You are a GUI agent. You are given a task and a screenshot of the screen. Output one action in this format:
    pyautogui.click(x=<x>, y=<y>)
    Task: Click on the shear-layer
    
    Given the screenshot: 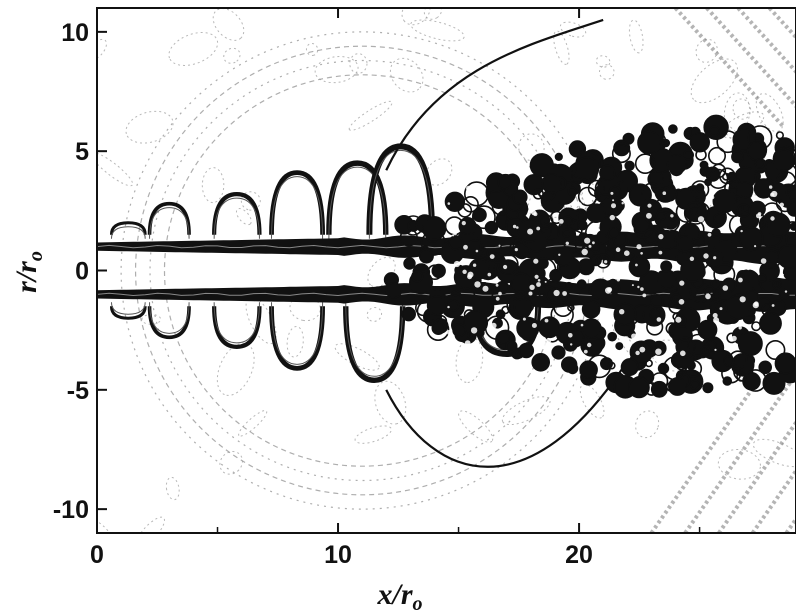 What is the action you would take?
    pyautogui.click(x=446, y=294)
    